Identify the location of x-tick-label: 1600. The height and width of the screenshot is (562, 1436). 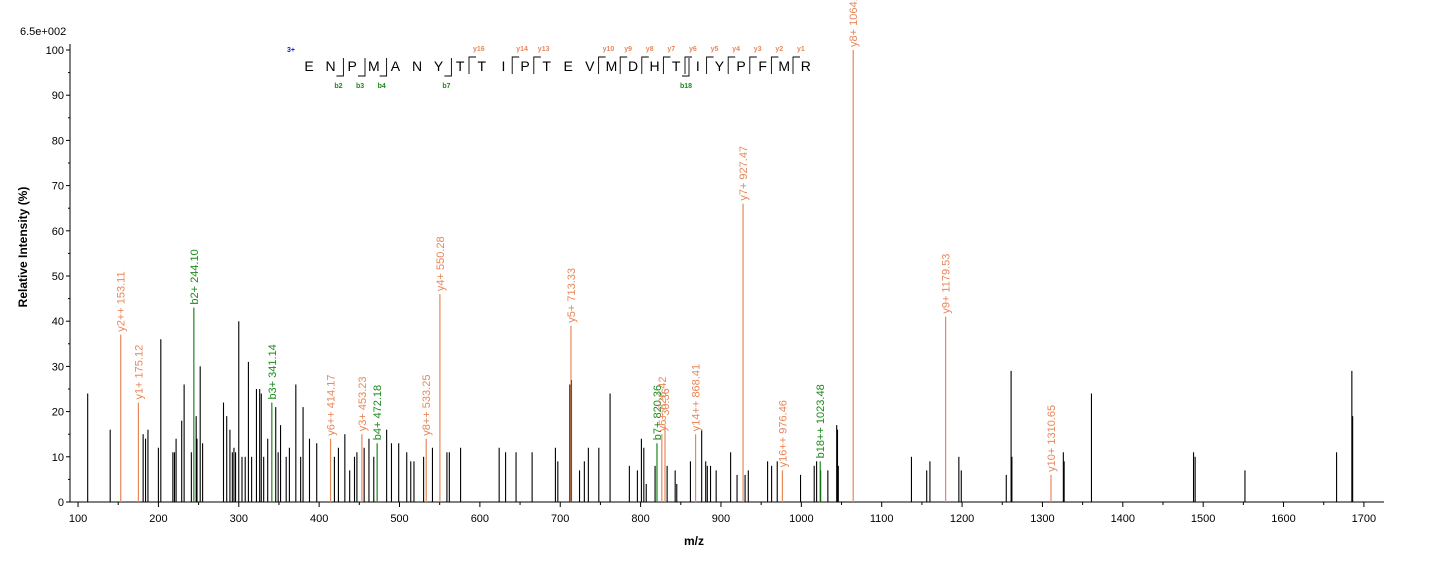
(1283, 519).